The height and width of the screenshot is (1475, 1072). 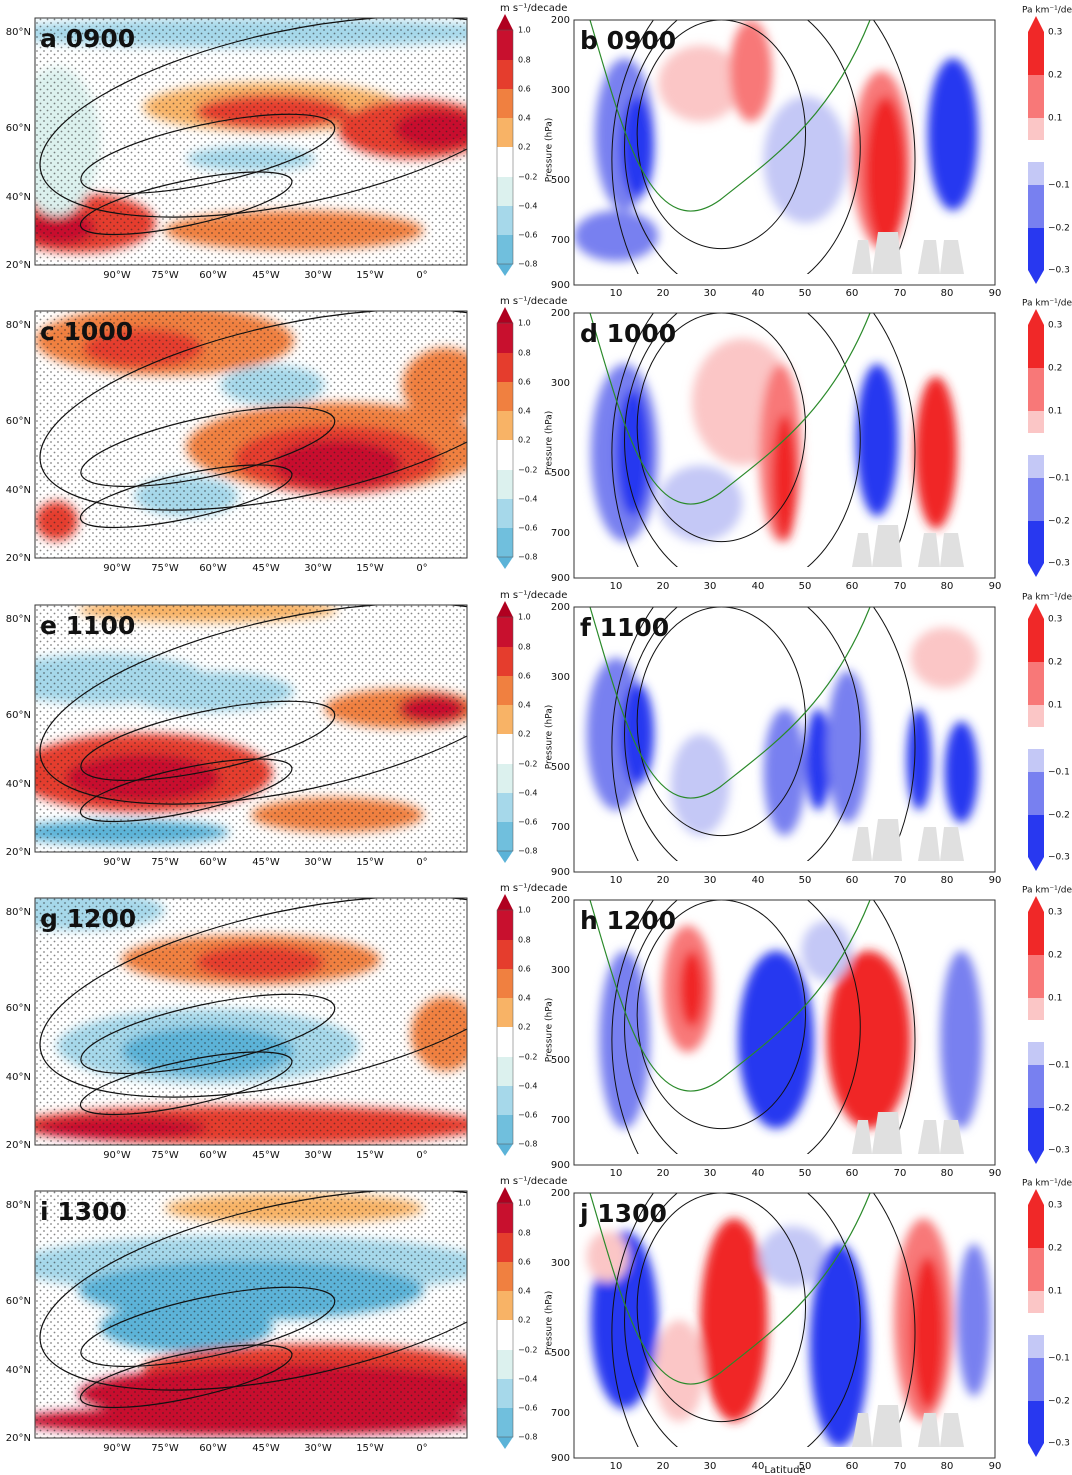 What do you see at coordinates (623, 1213) in the screenshot?
I see `section-panel-label: j 1300` at bounding box center [623, 1213].